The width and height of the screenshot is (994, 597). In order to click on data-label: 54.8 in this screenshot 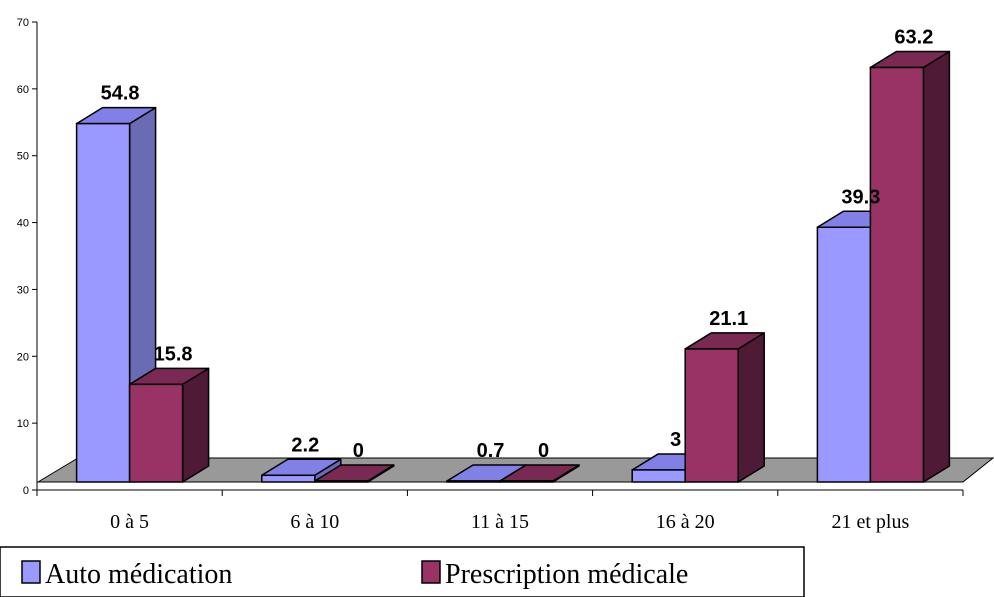, I will do `click(120, 94)`.